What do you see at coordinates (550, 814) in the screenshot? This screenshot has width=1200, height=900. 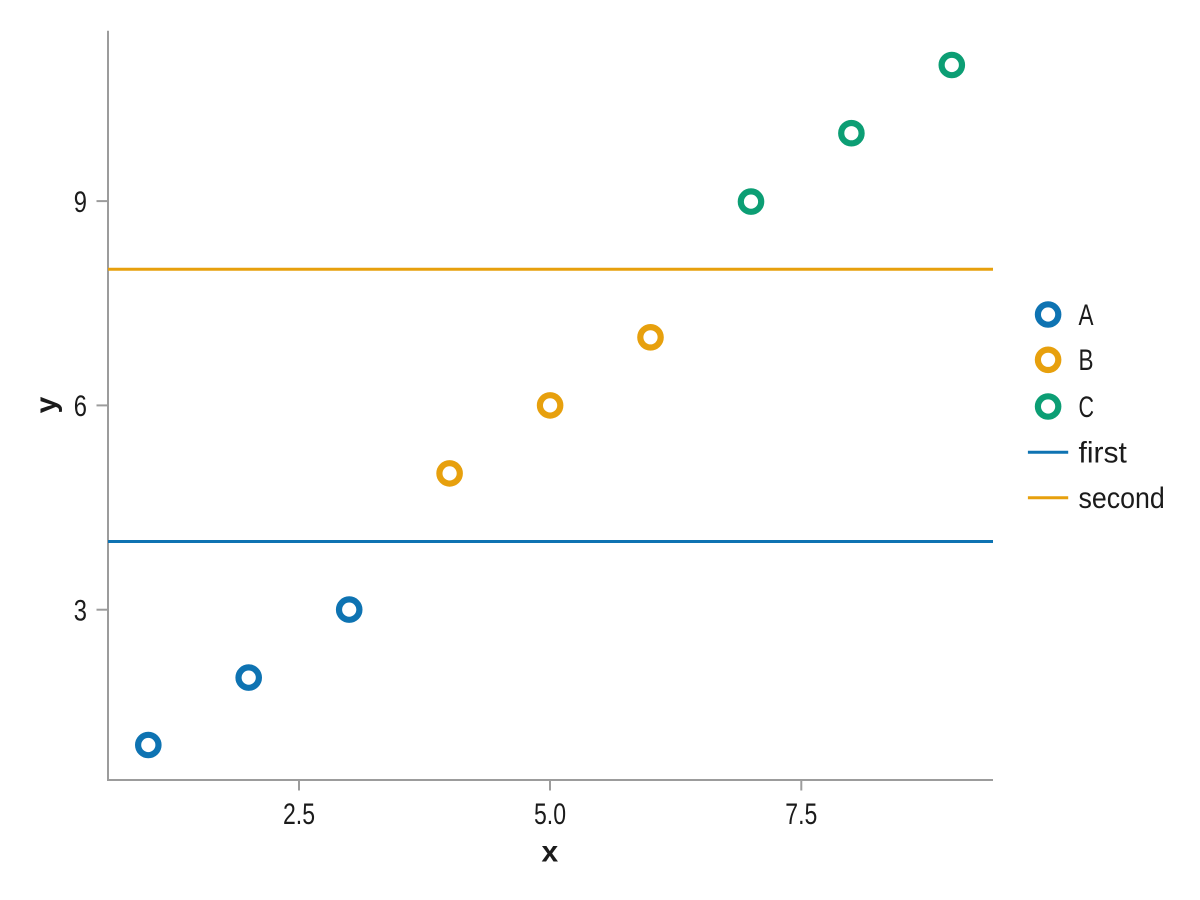 I see `svg-text: 5.0` at bounding box center [550, 814].